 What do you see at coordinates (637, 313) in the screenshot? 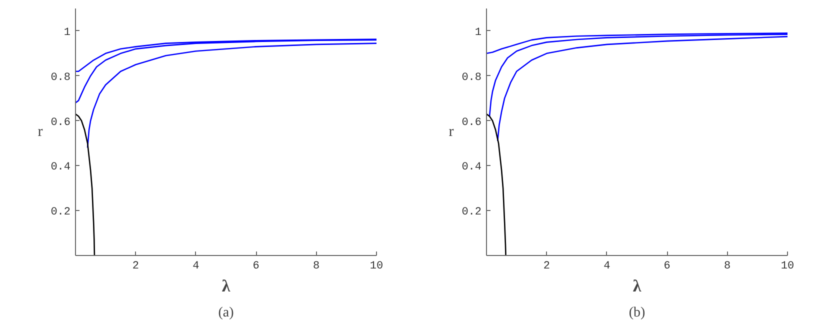
I see `text: (b)` at bounding box center [637, 313].